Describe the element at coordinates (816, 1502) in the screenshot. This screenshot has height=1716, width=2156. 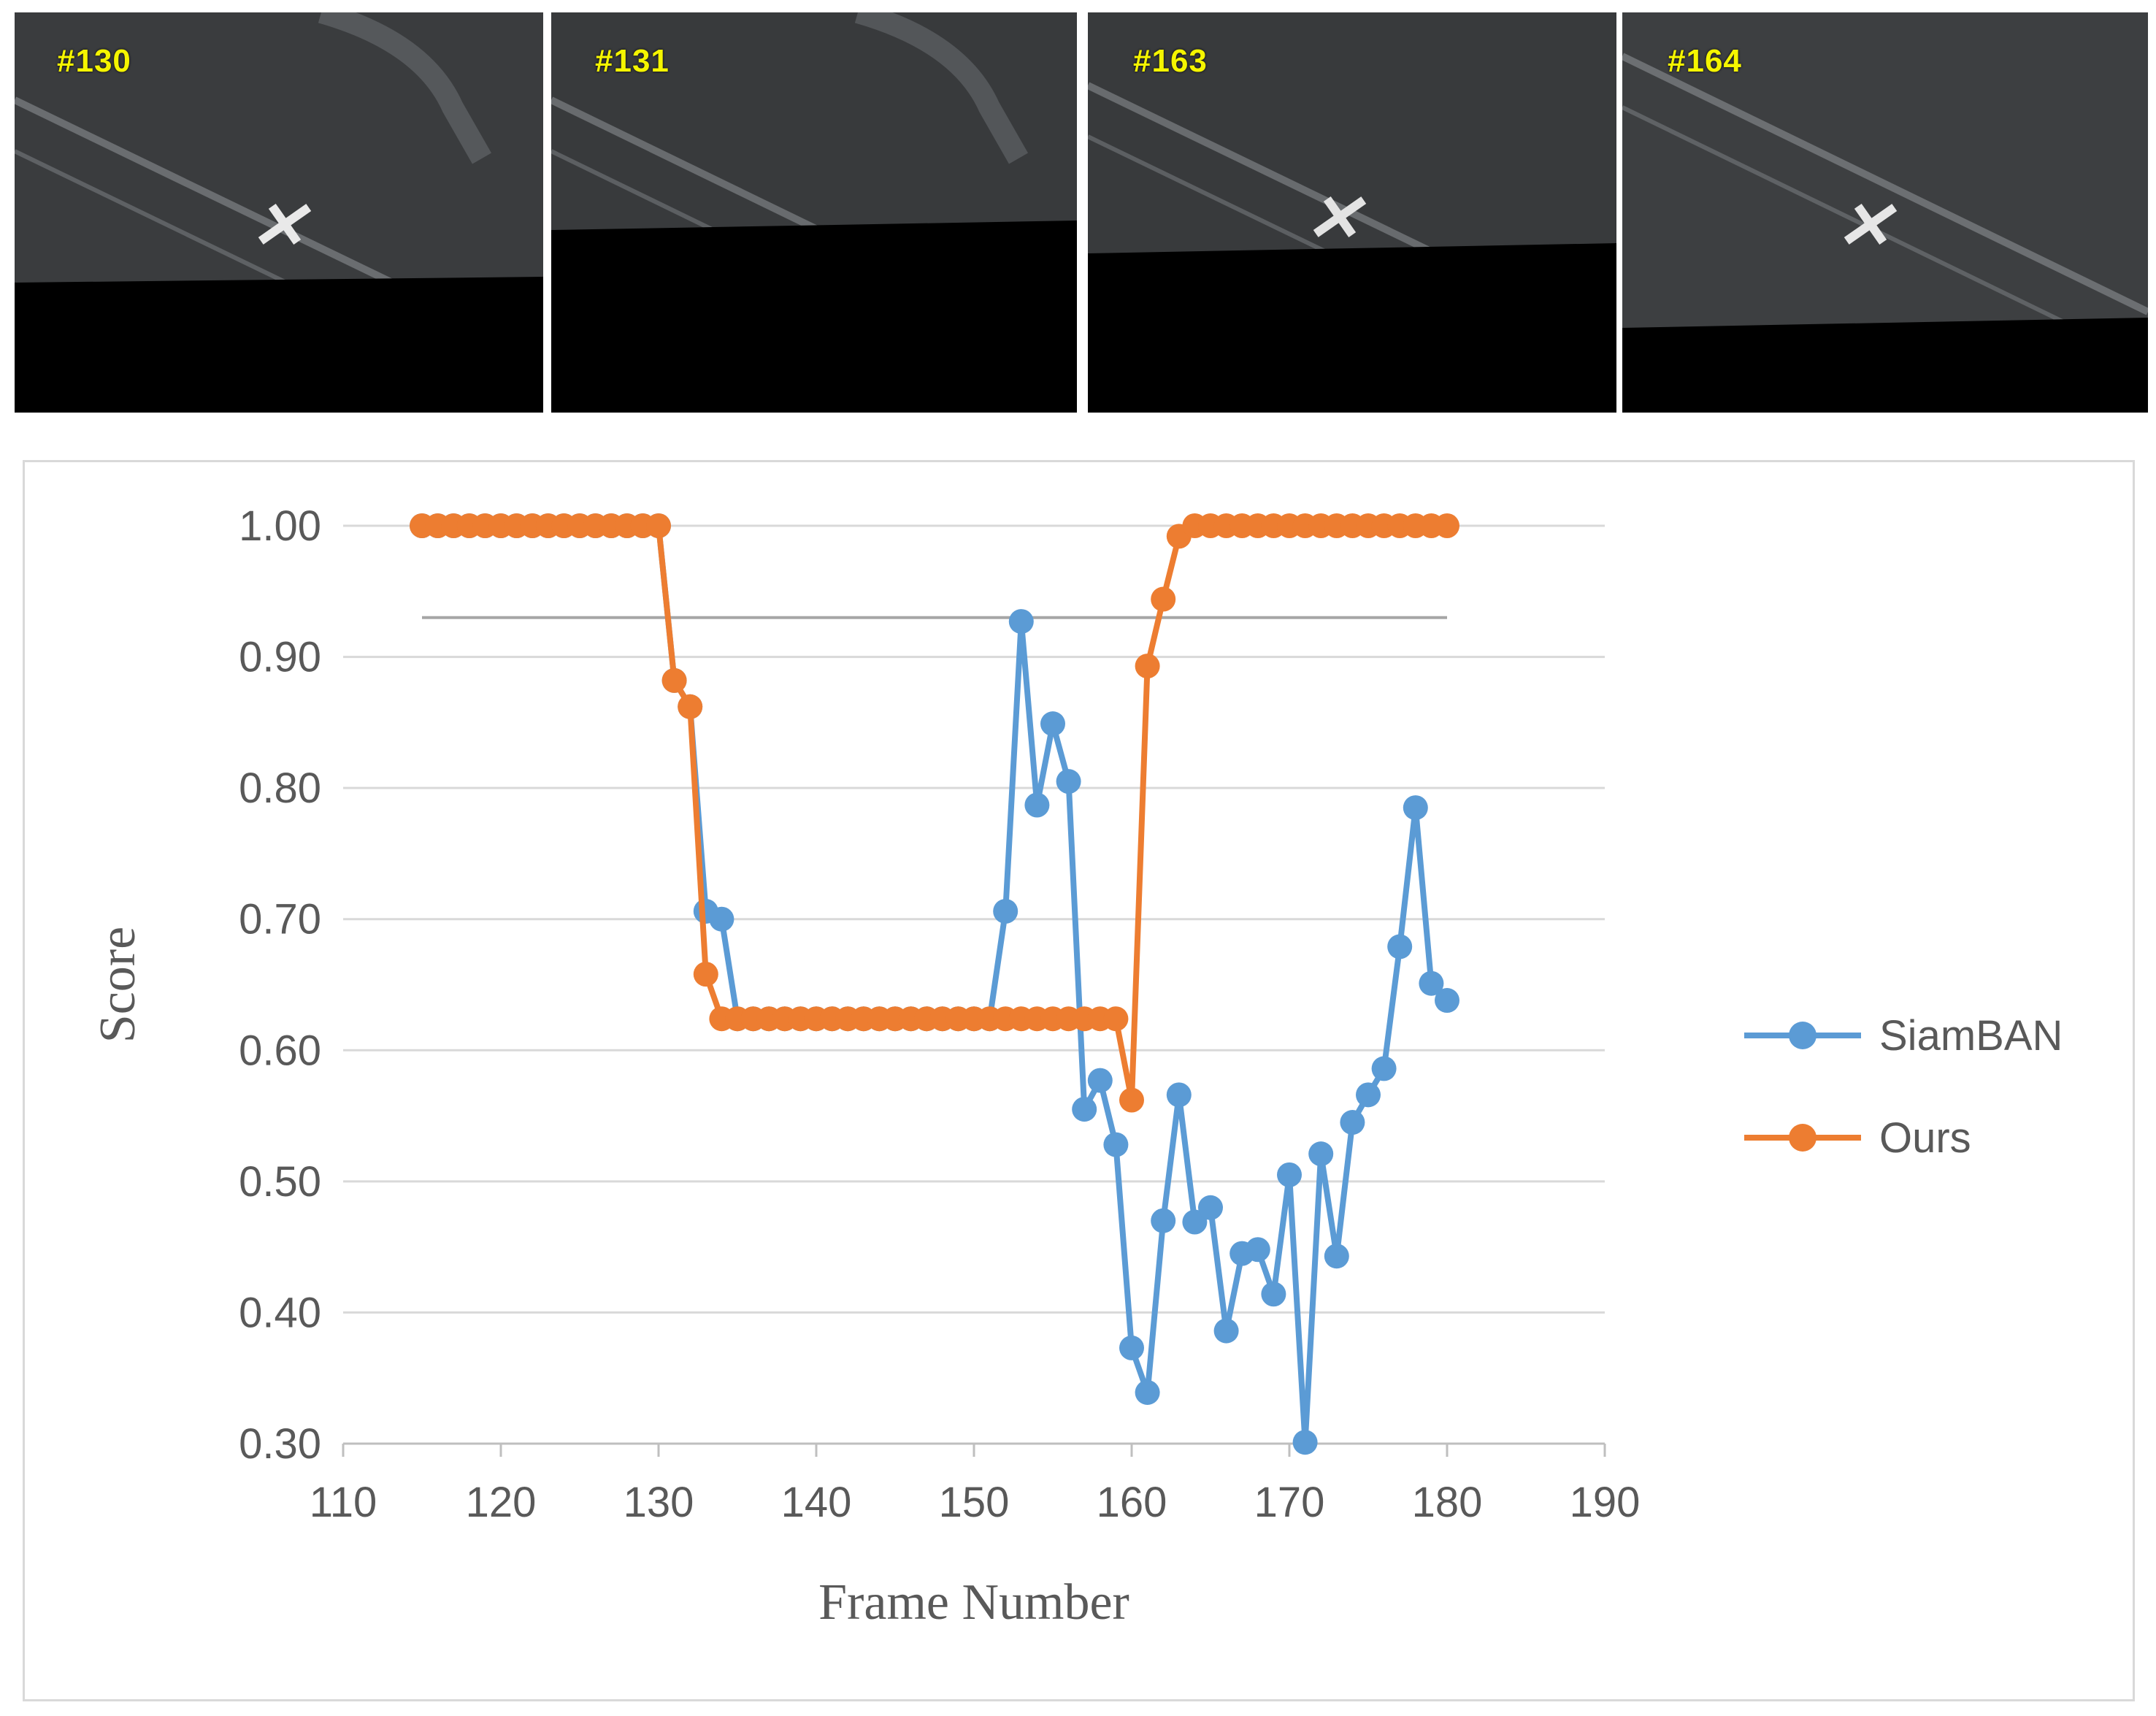
I see `x-tick-label: 140` at that location.